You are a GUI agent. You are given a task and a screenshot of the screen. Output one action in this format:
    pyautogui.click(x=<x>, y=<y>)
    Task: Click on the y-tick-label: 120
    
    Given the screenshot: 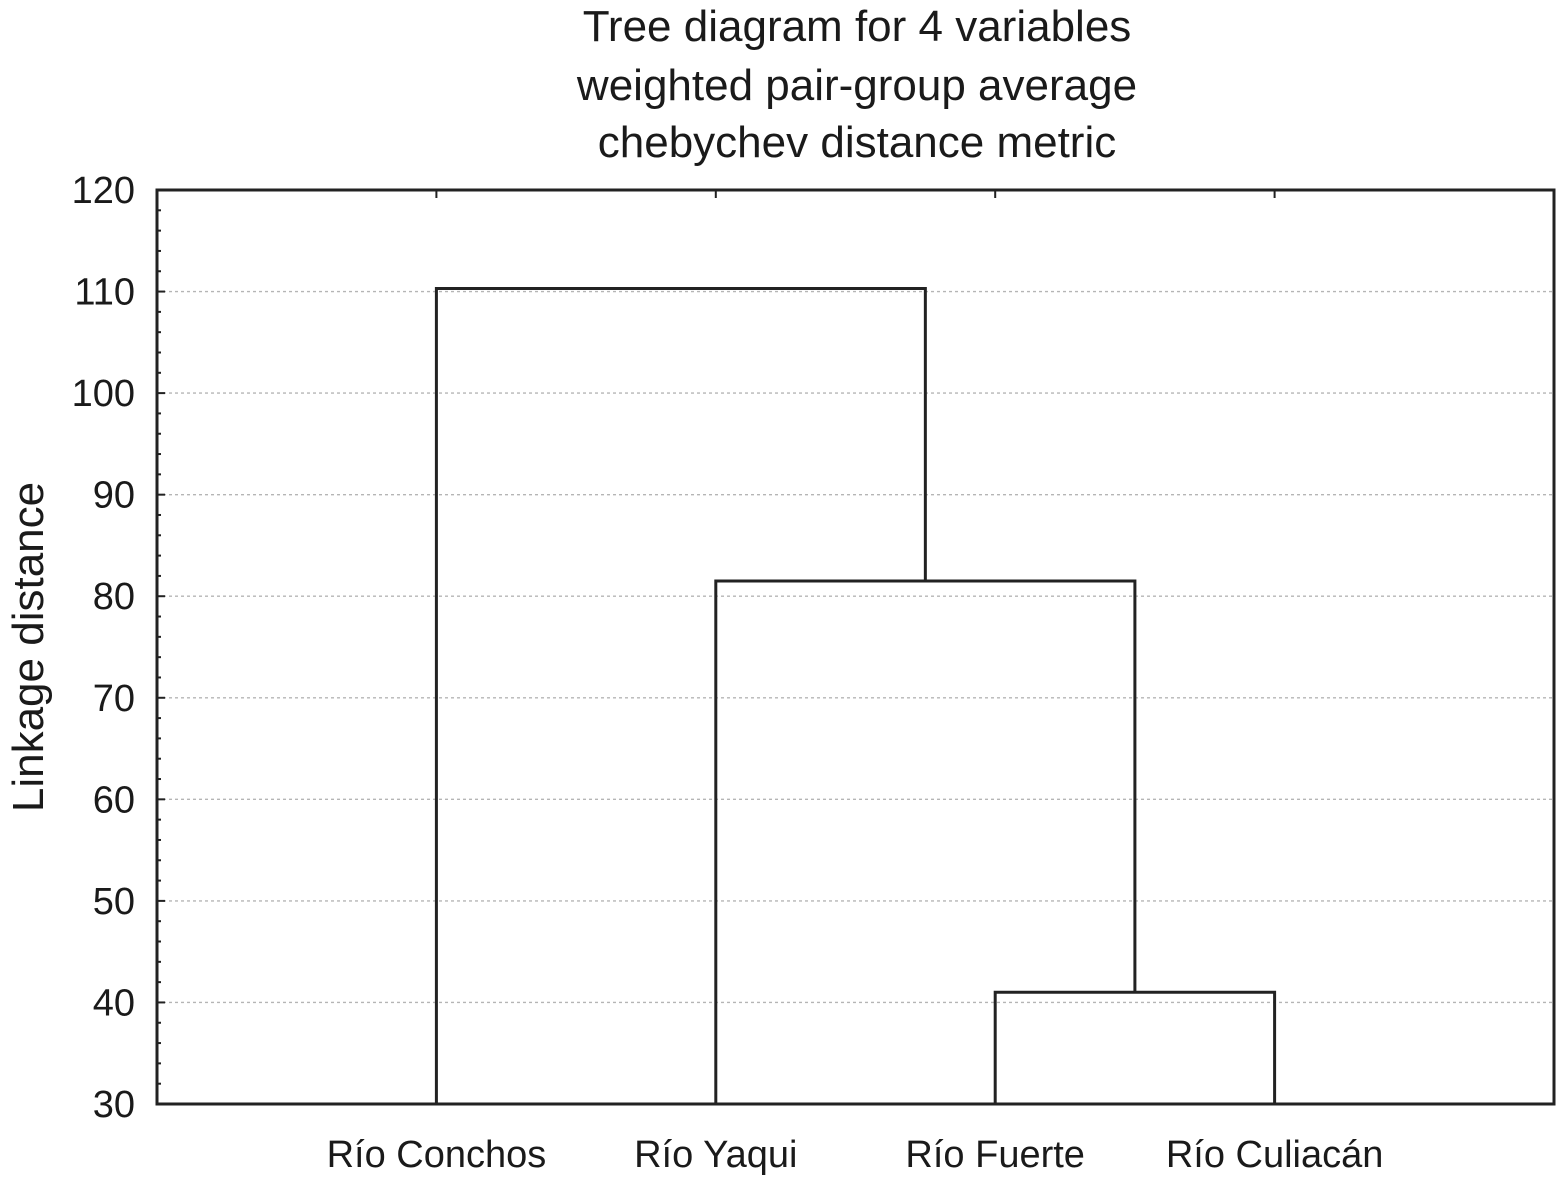 What is the action you would take?
    pyautogui.click(x=103, y=191)
    